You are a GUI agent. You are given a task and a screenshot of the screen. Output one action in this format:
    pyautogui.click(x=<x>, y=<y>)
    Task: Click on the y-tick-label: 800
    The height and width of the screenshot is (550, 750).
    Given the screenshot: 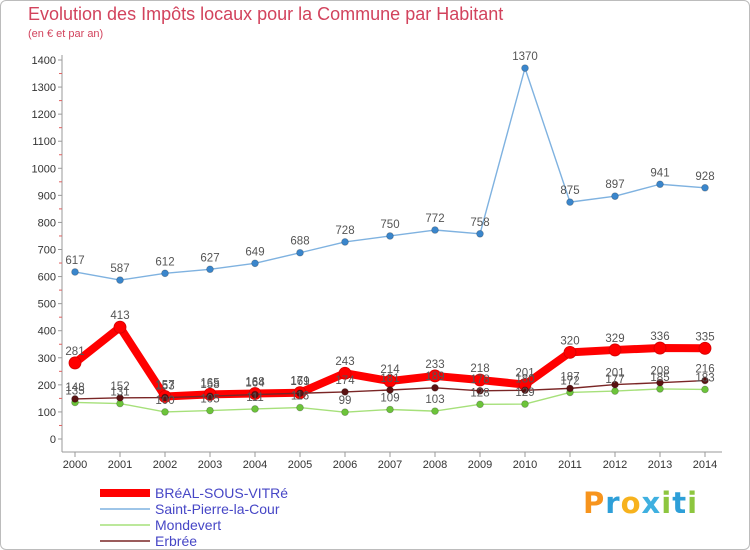 What is the action you would take?
    pyautogui.click(x=47, y=223)
    